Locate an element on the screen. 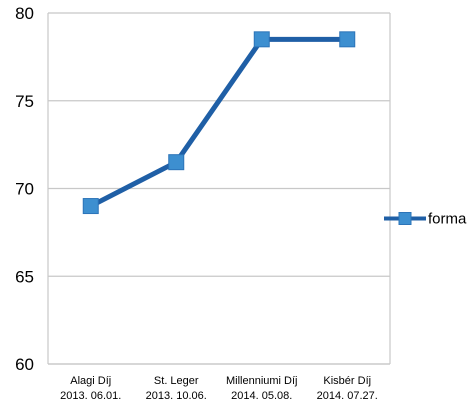  y-tick-label-80: 80 is located at coordinates (24, 13).